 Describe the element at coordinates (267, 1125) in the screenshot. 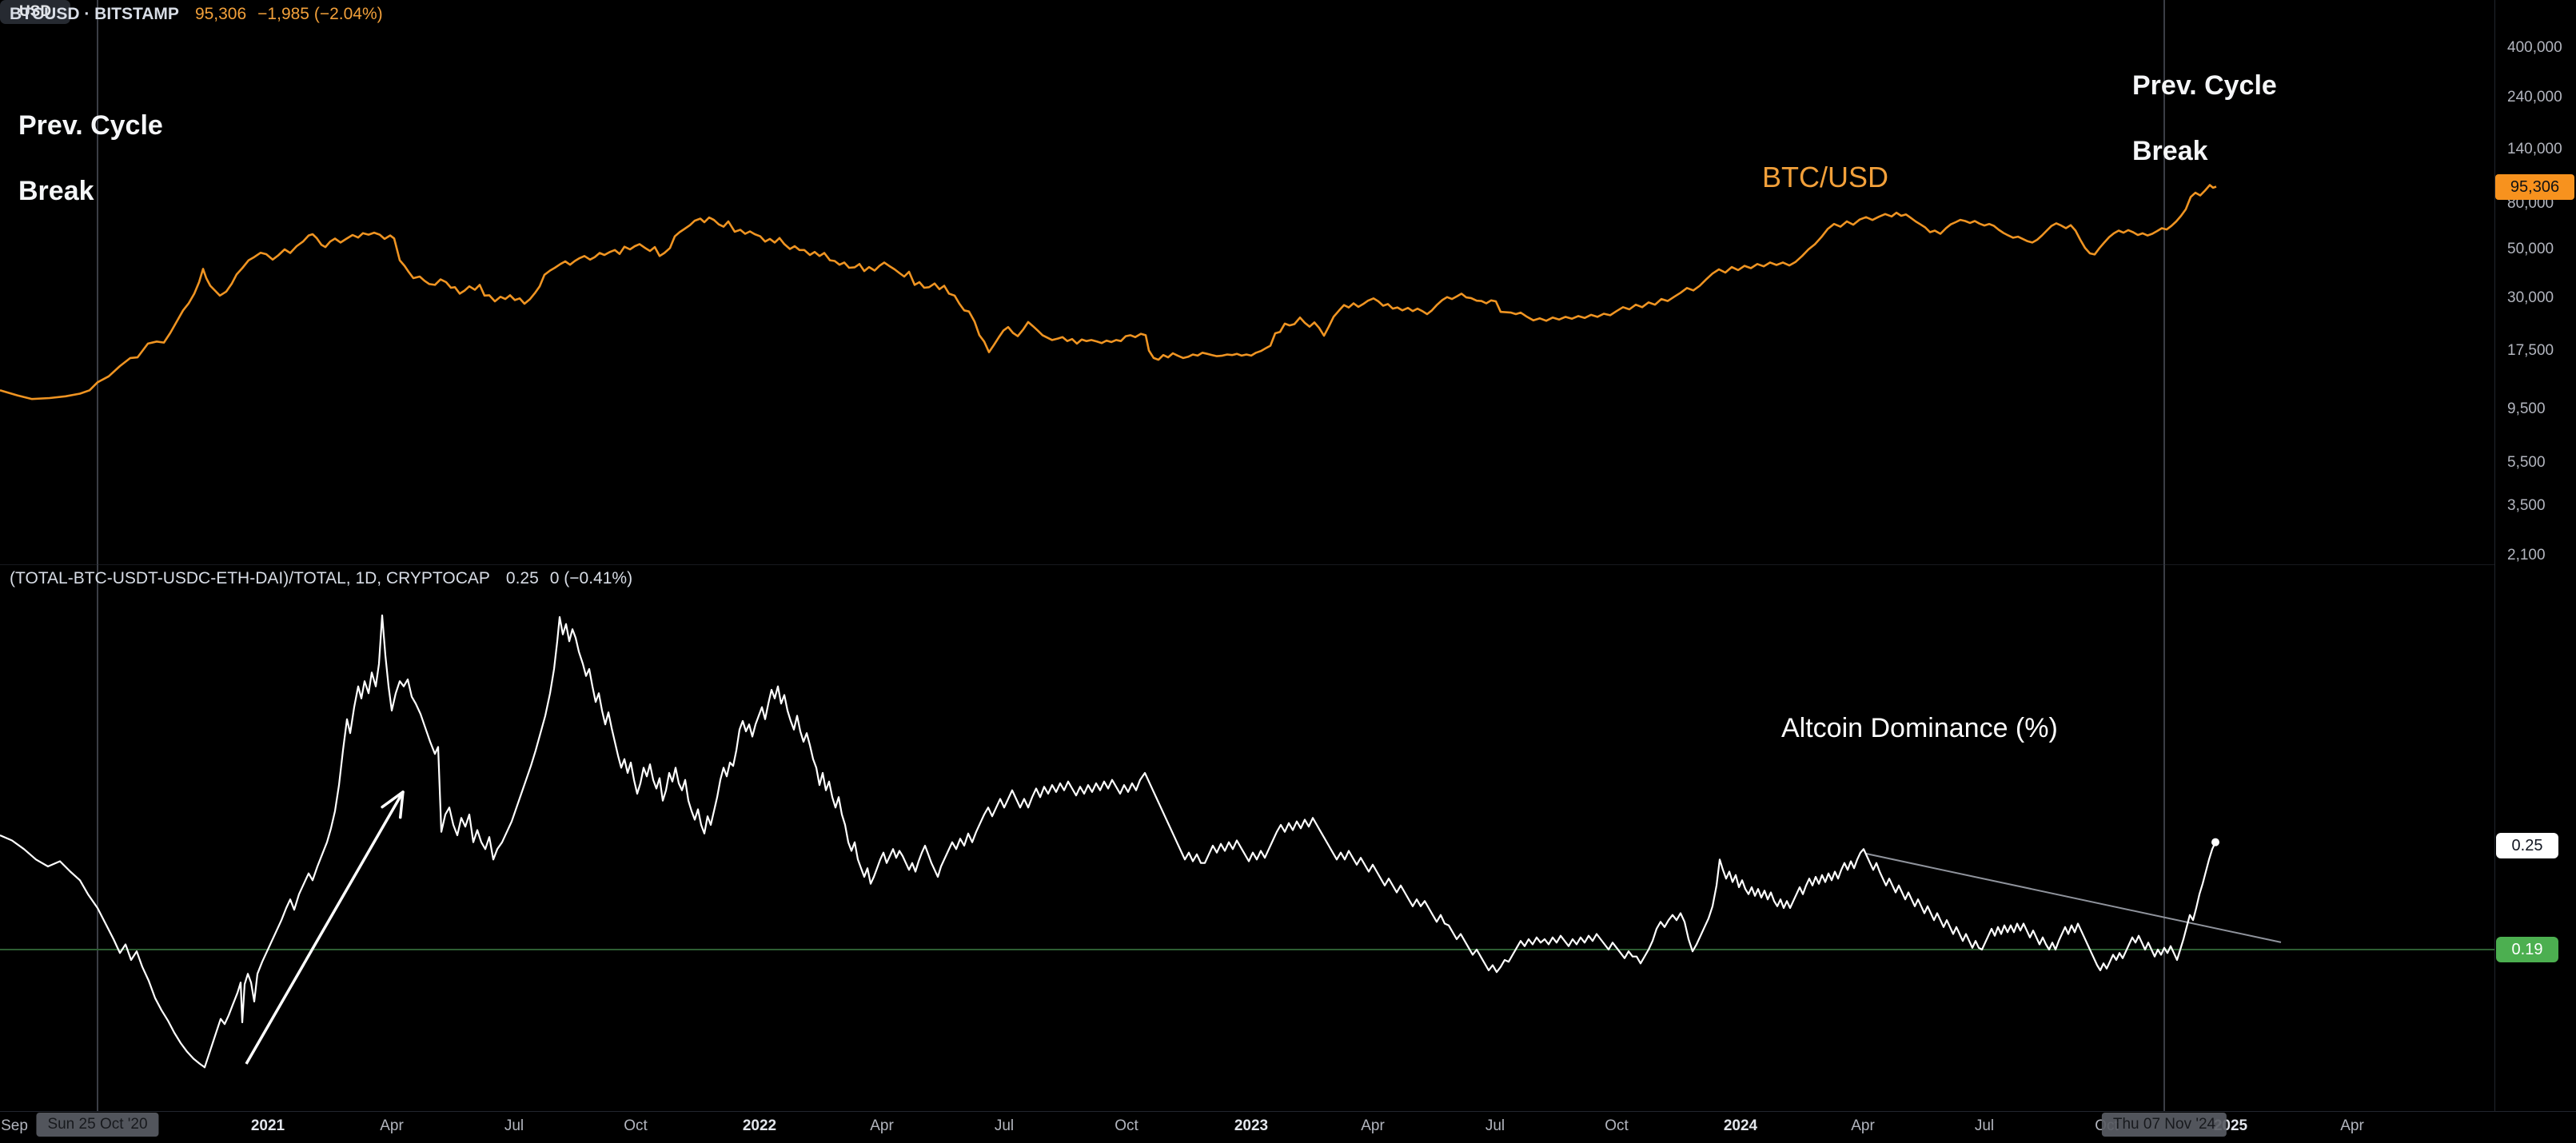

I see `time-axis-tick: 2021` at that location.